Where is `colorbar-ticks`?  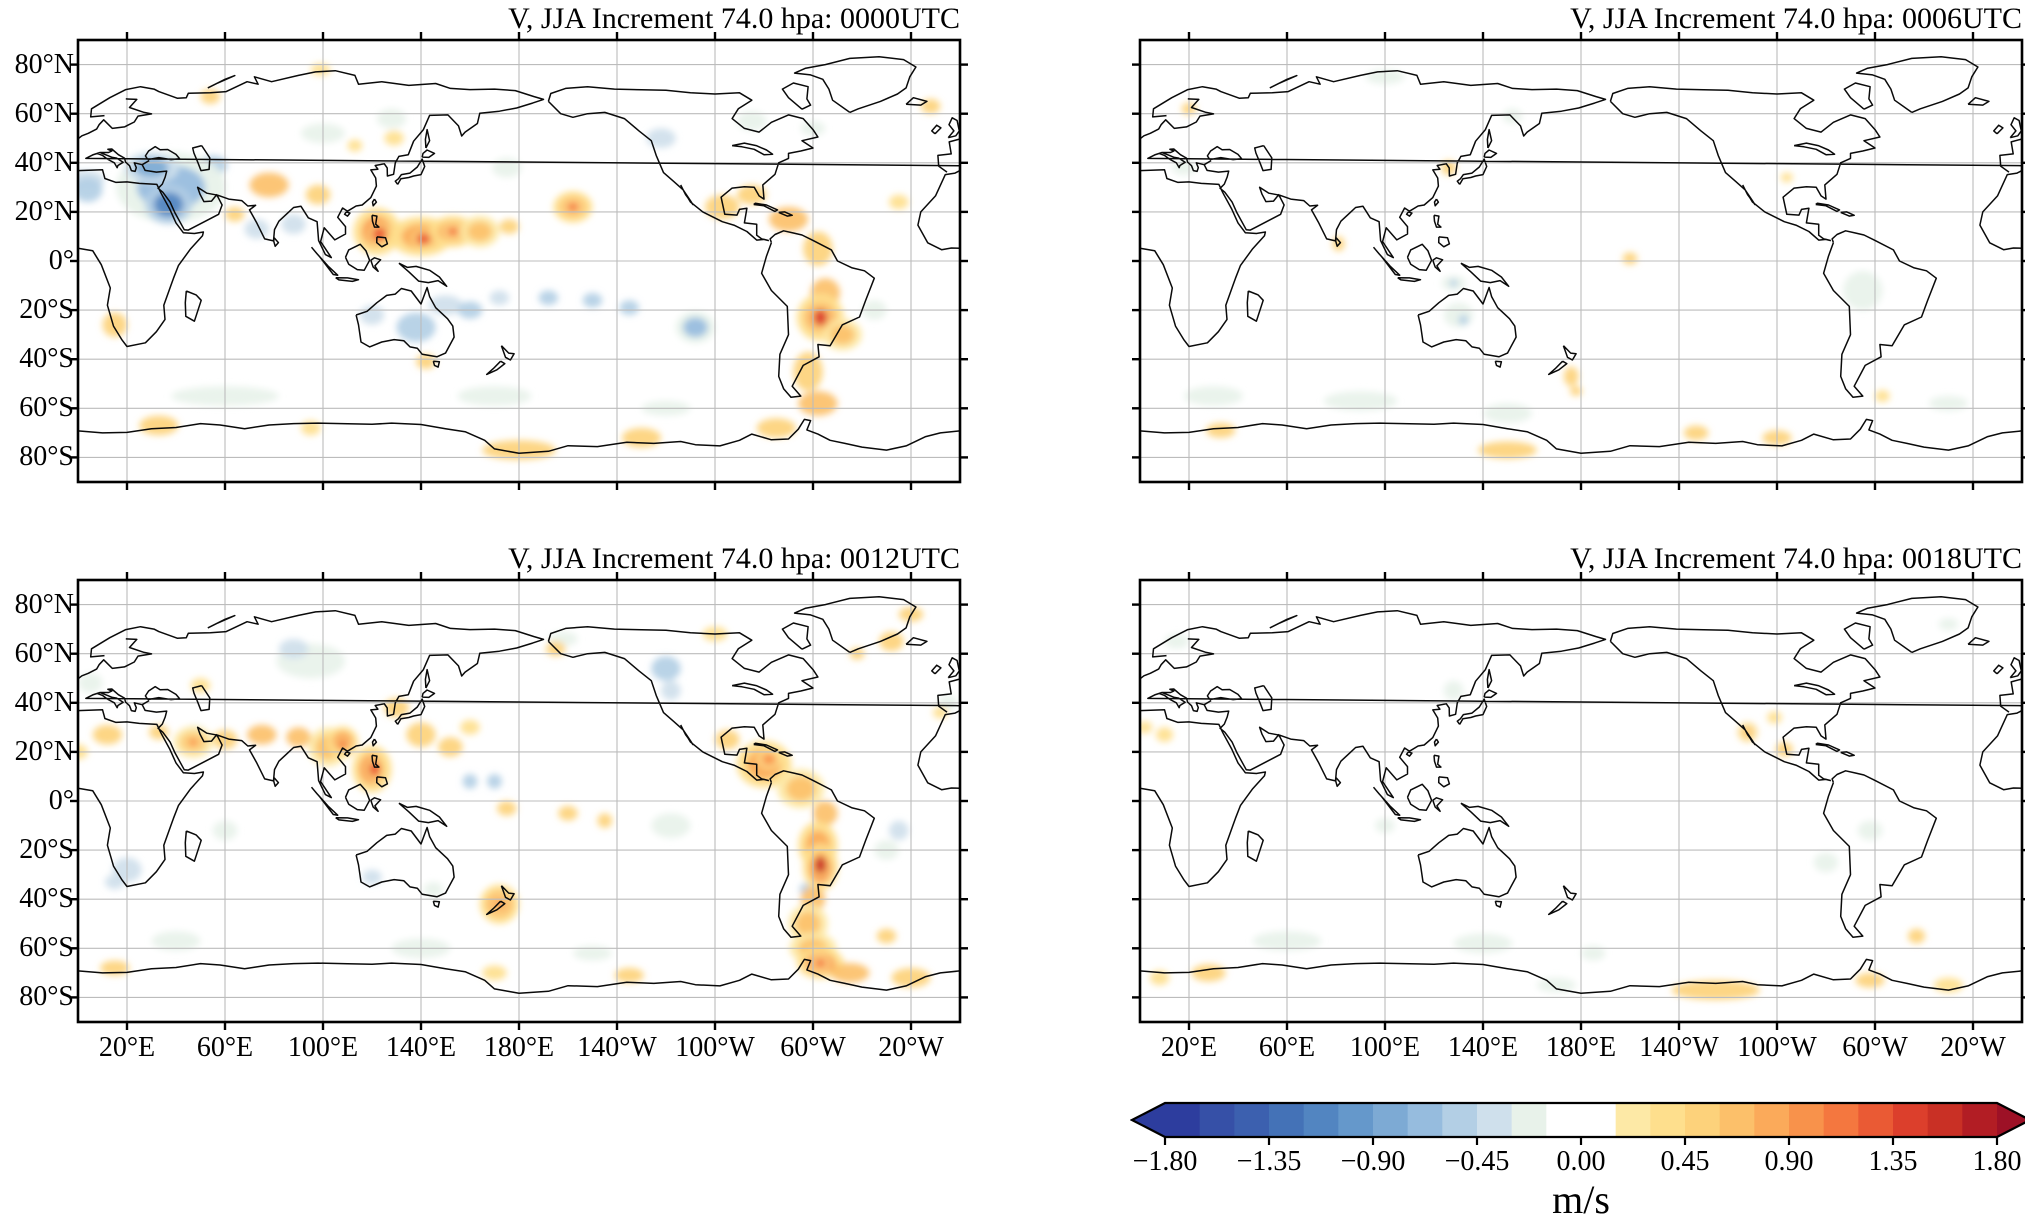 colorbar-ticks is located at coordinates (1581, 1141).